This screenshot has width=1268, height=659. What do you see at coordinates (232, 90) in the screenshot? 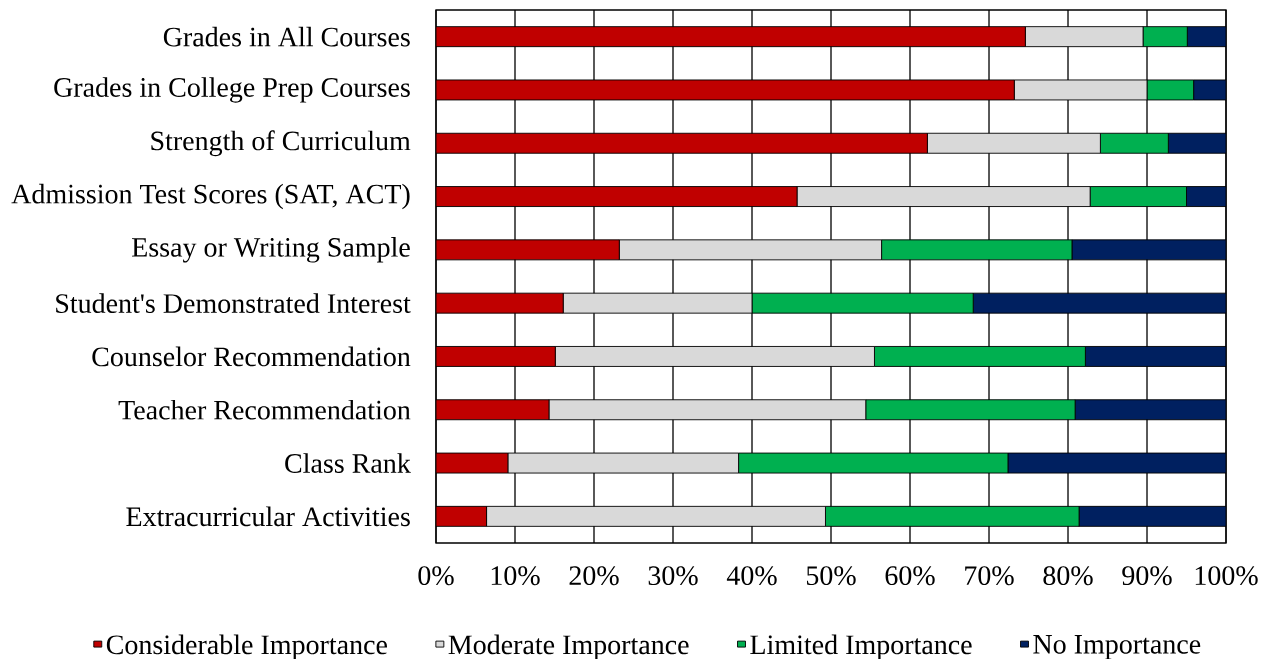
I see `y-tick-label: Grades in College Prep Courses` at bounding box center [232, 90].